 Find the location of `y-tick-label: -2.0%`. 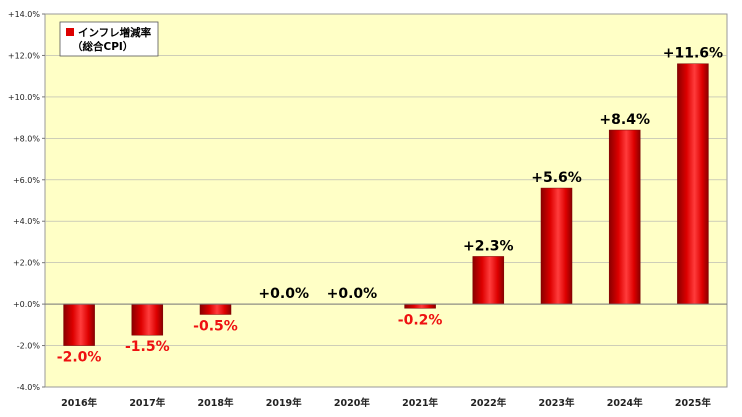

y-tick-label: -2.0% is located at coordinates (29, 346).